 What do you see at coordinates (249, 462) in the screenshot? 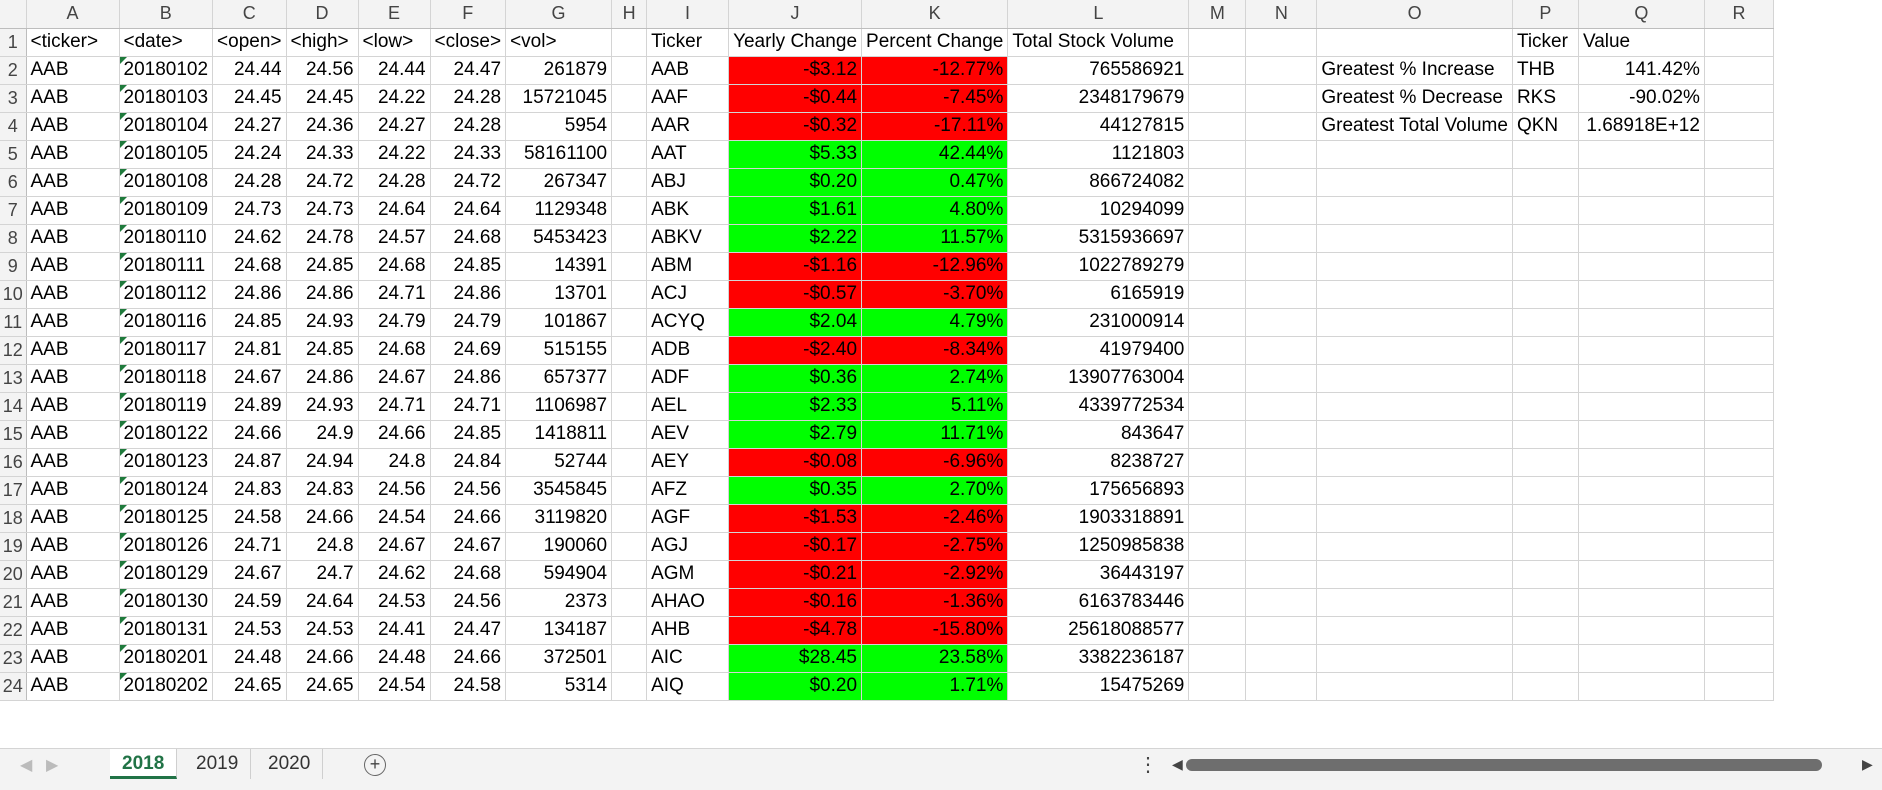
I see `data-cell: 24.87` at bounding box center [249, 462].